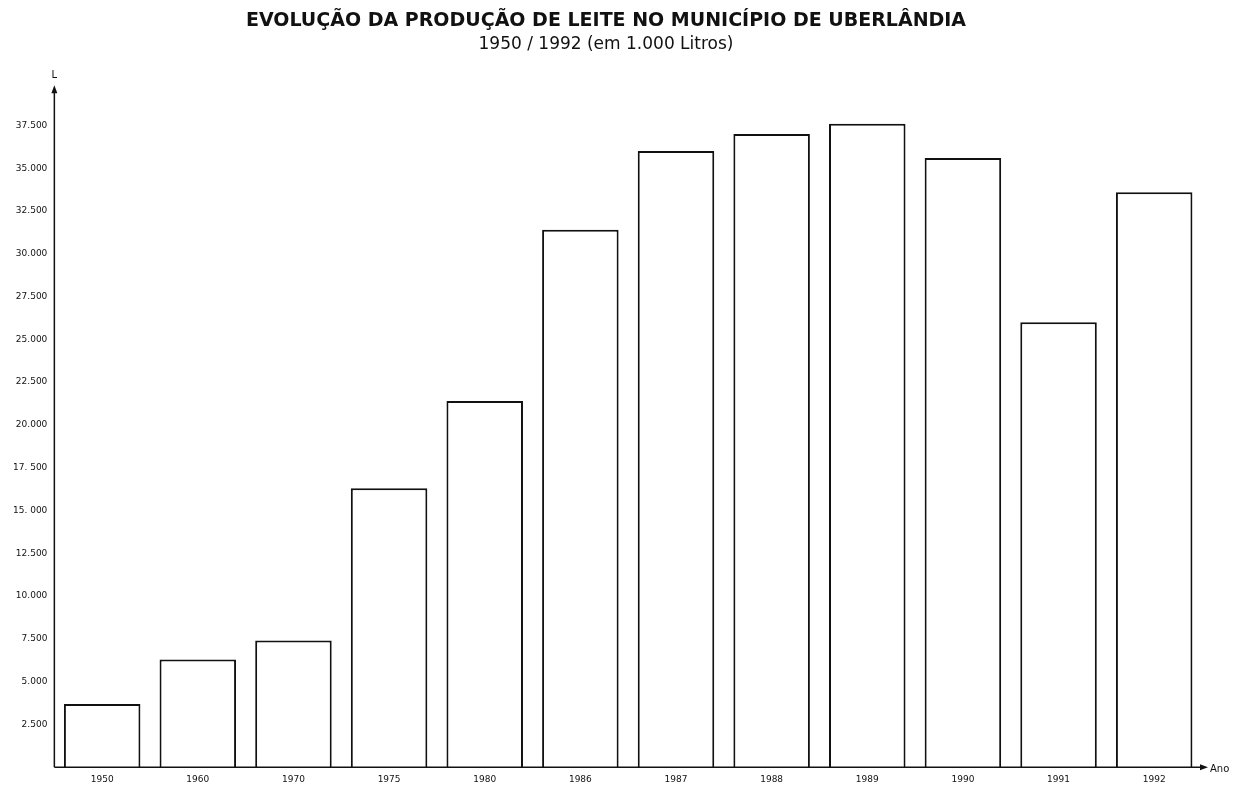 The height and width of the screenshot is (788, 1242). Describe the element at coordinates (31, 253) in the screenshot. I see `y-tick-label: 30.000` at that location.